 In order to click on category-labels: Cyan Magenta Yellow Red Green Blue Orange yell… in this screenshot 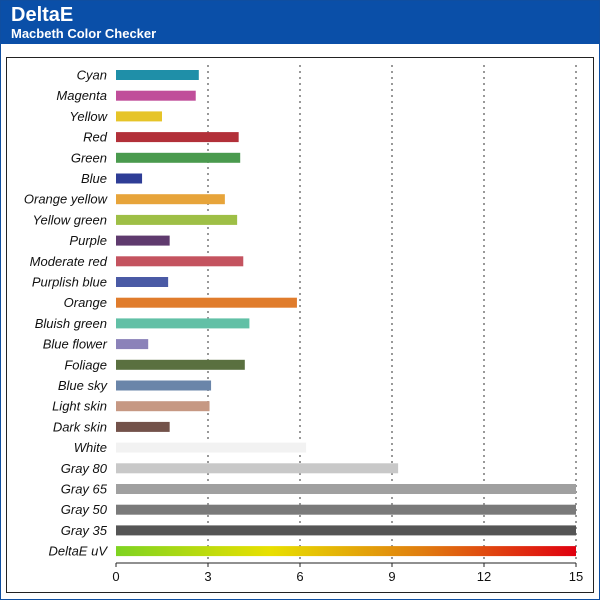, I will do `click(66, 313)`.